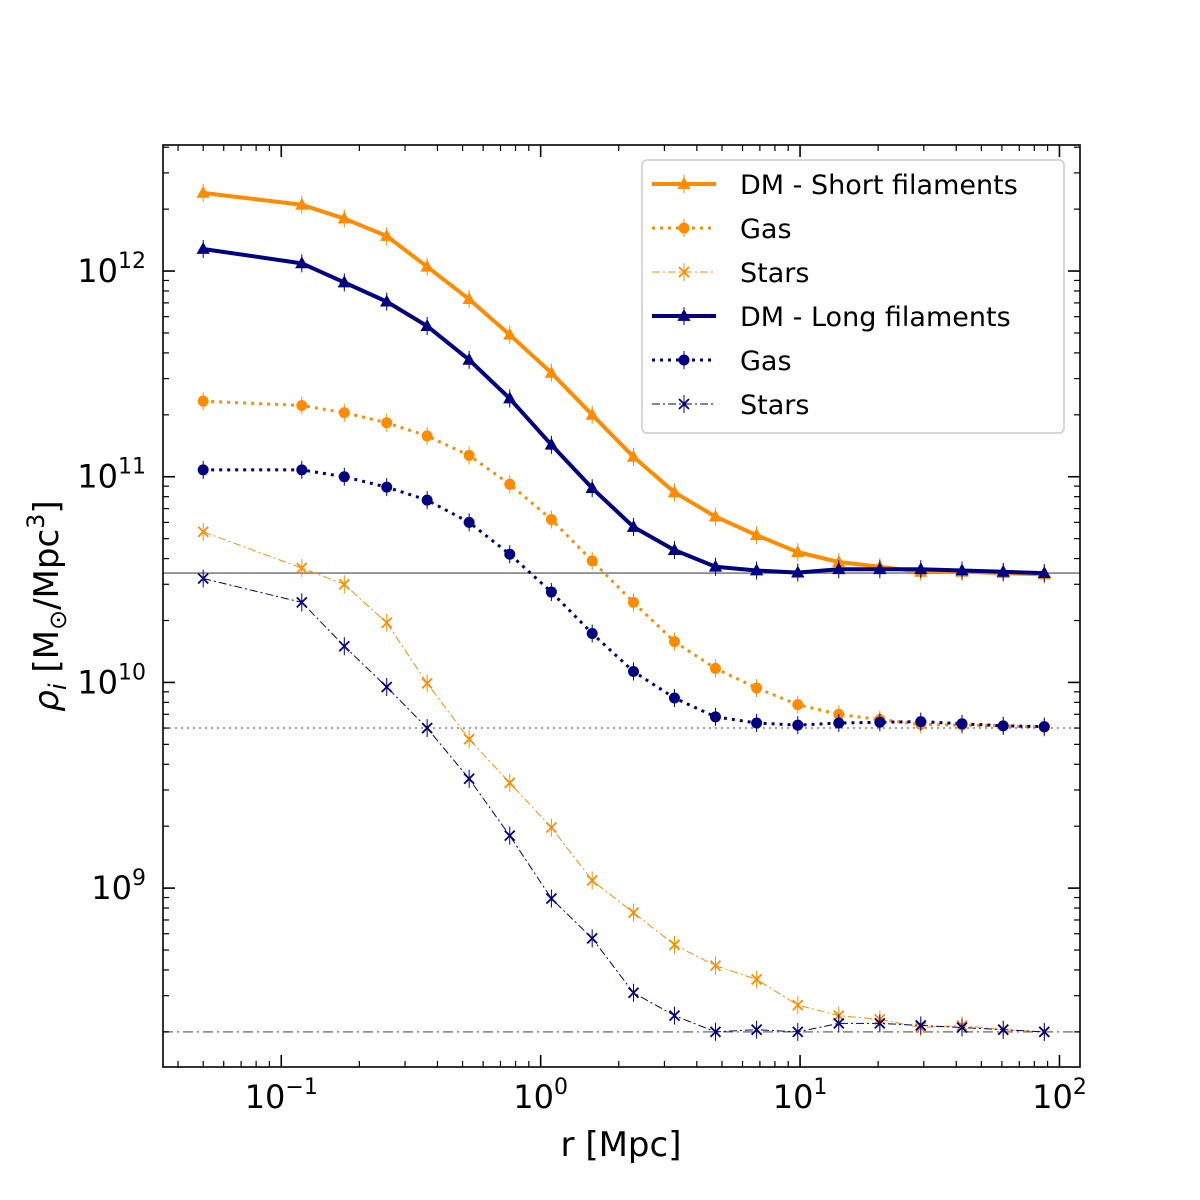  What do you see at coordinates (1059, 1095) in the screenshot?
I see `x-tick-label: 10²` at bounding box center [1059, 1095].